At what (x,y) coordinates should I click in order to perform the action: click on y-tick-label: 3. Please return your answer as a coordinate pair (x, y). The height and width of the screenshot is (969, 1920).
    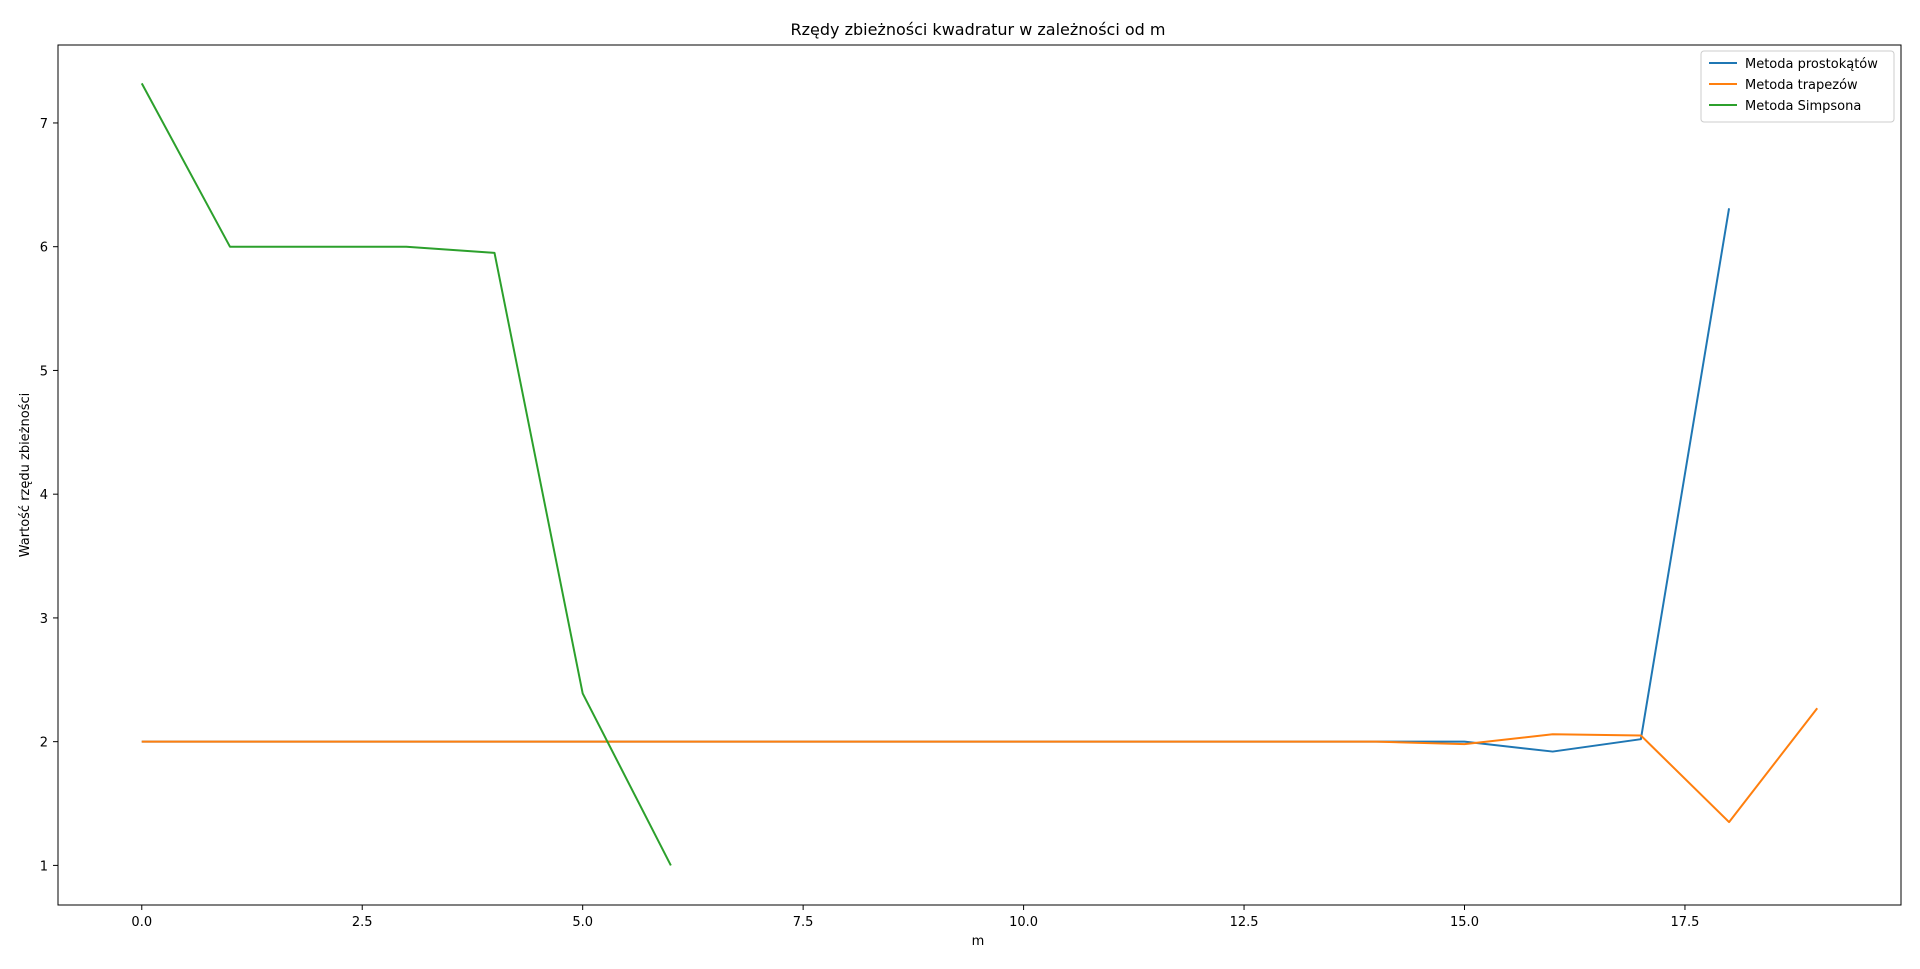
    Looking at the image, I should click on (44, 619).